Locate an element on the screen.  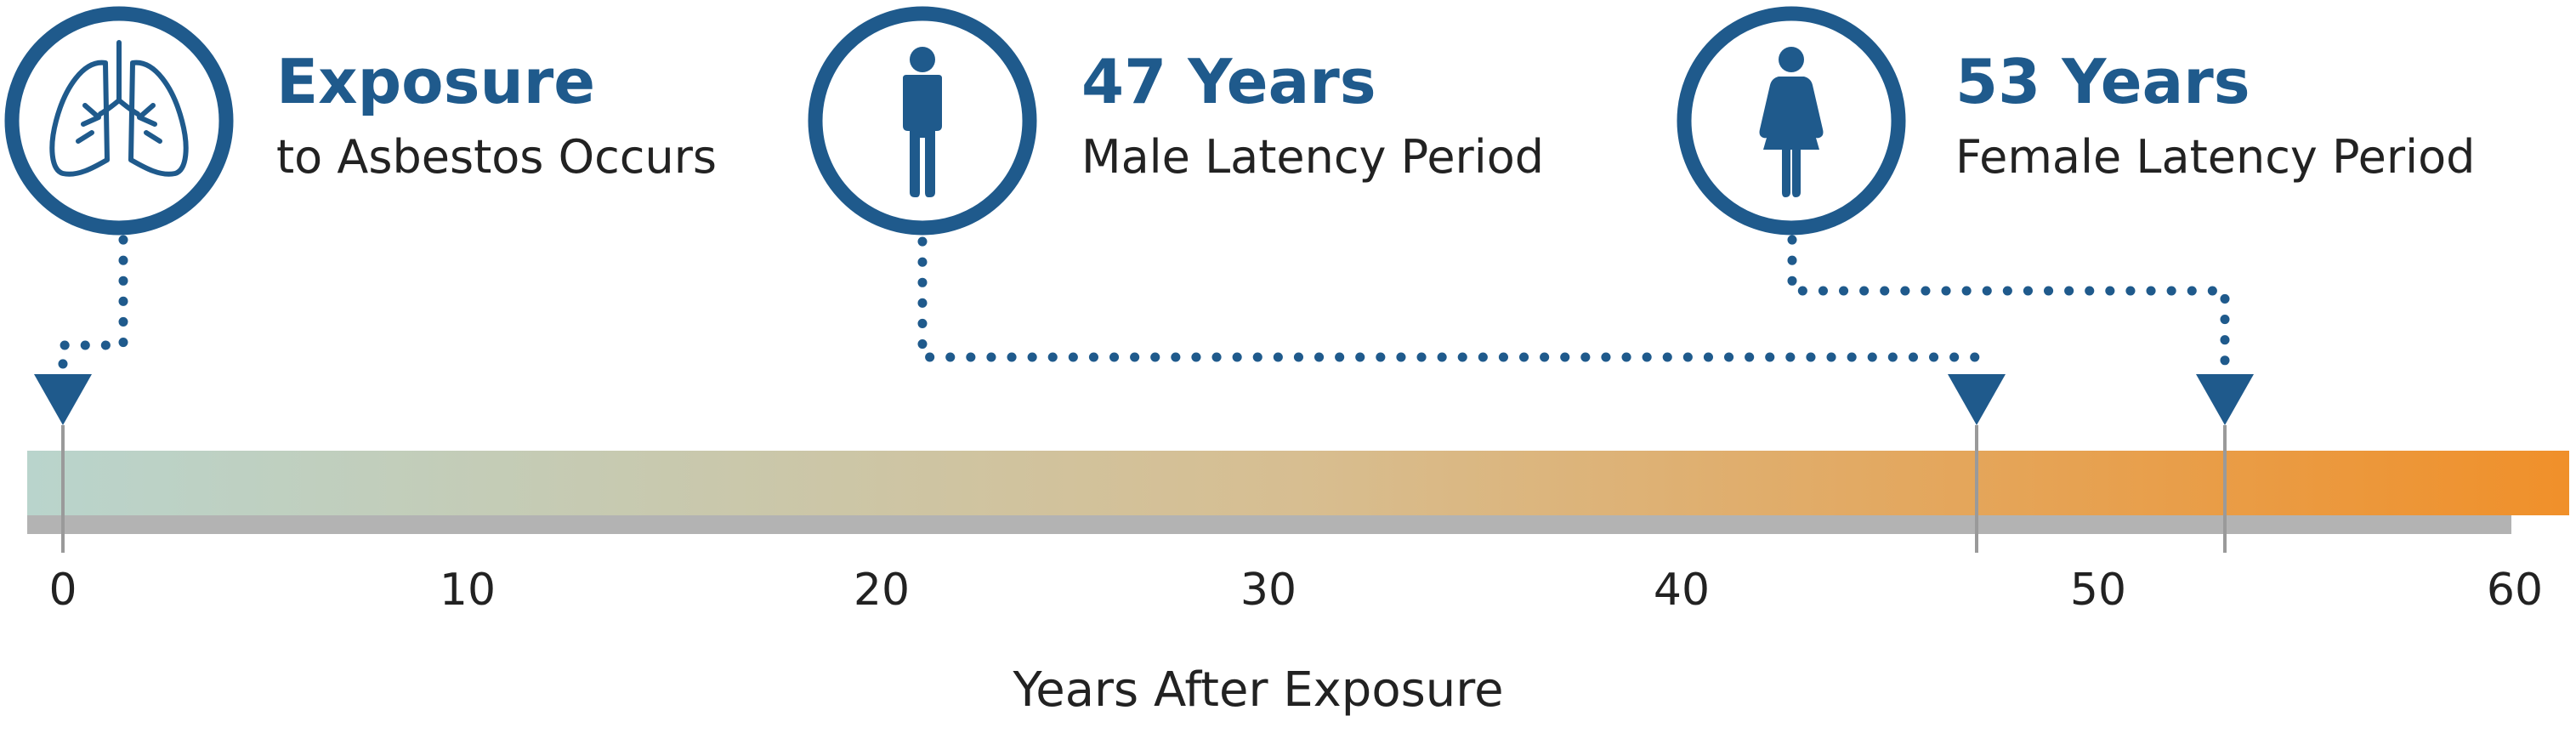
tick-label-60: 60 is located at coordinates (2515, 591).